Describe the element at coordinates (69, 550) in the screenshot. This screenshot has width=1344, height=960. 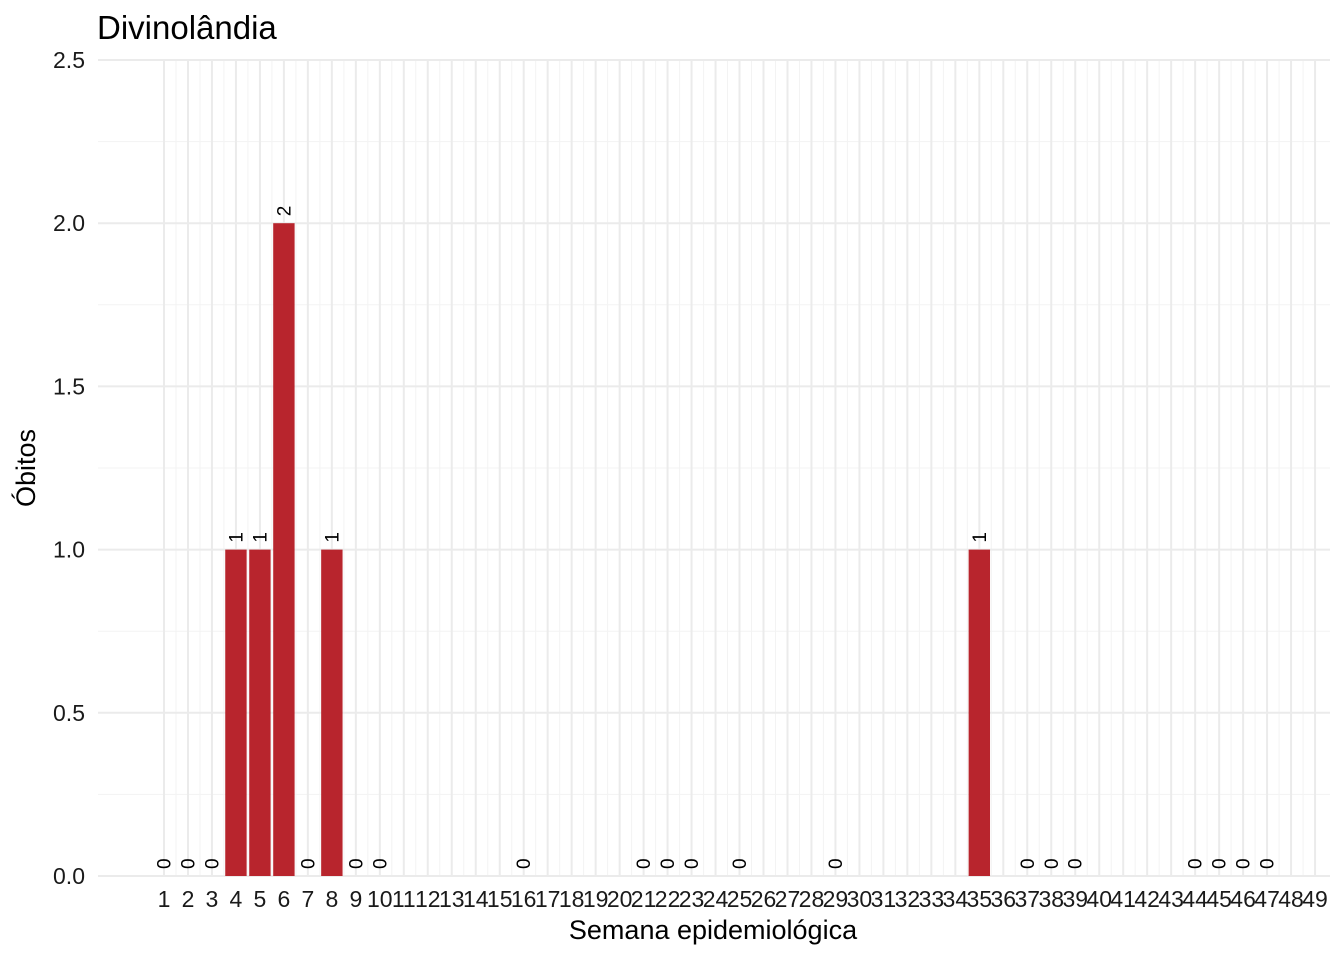
I see `y-tick-label: 1.0` at that location.